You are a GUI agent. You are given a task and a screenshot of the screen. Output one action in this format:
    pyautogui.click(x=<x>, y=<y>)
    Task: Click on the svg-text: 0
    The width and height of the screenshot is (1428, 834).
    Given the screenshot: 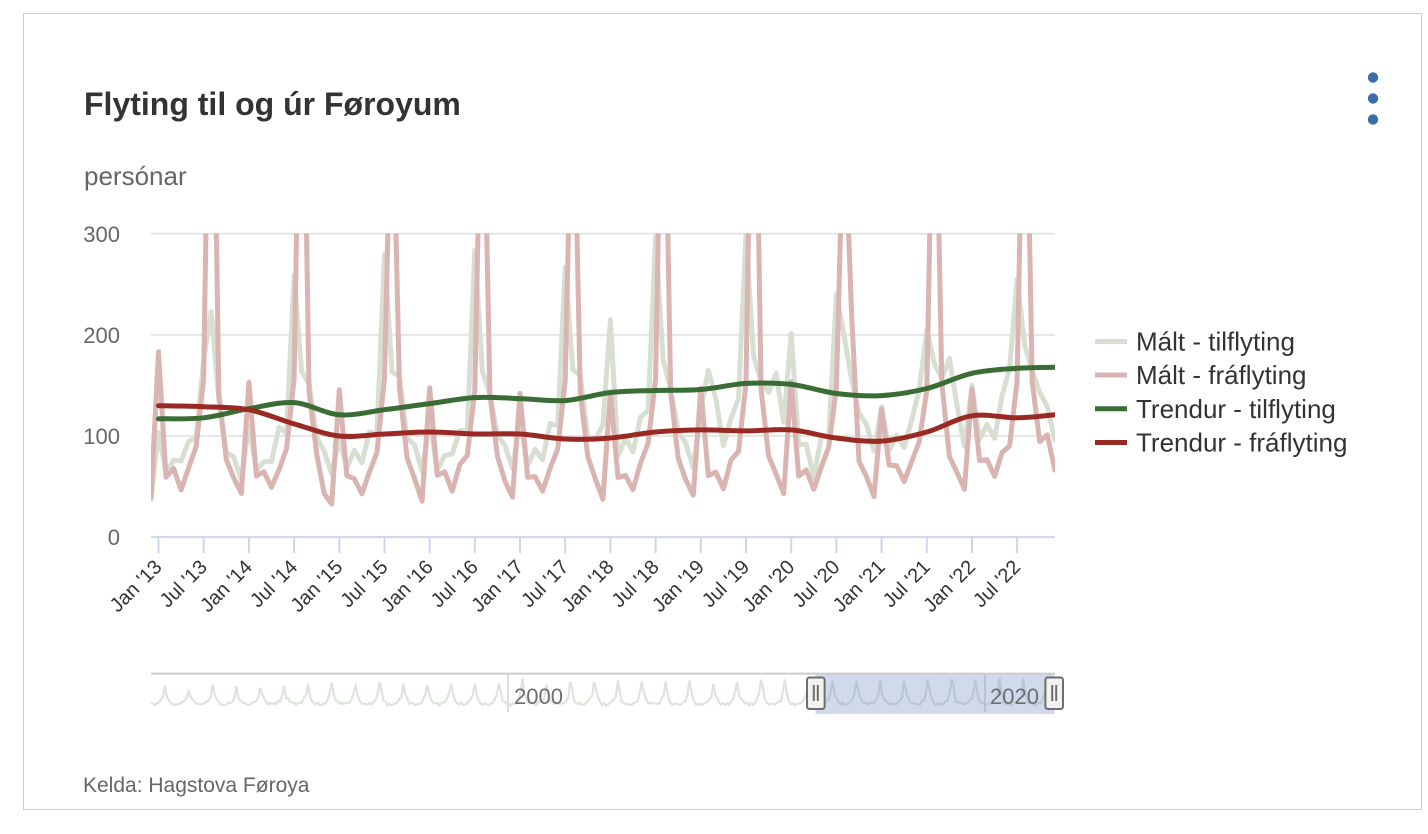 What is the action you would take?
    pyautogui.click(x=114, y=537)
    